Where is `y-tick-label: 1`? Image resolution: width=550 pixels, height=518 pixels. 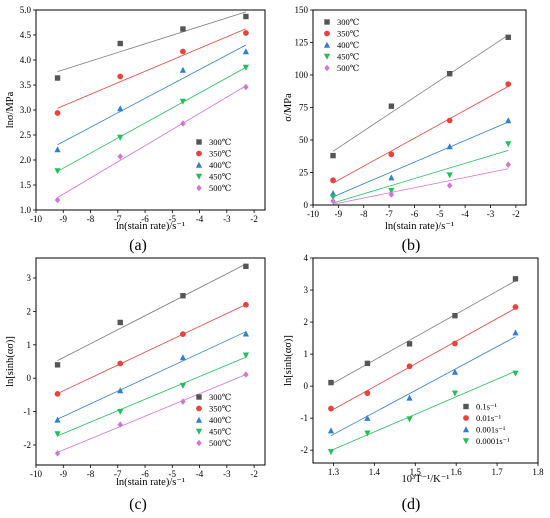 y-tick-label: 1 is located at coordinates (306, 354).